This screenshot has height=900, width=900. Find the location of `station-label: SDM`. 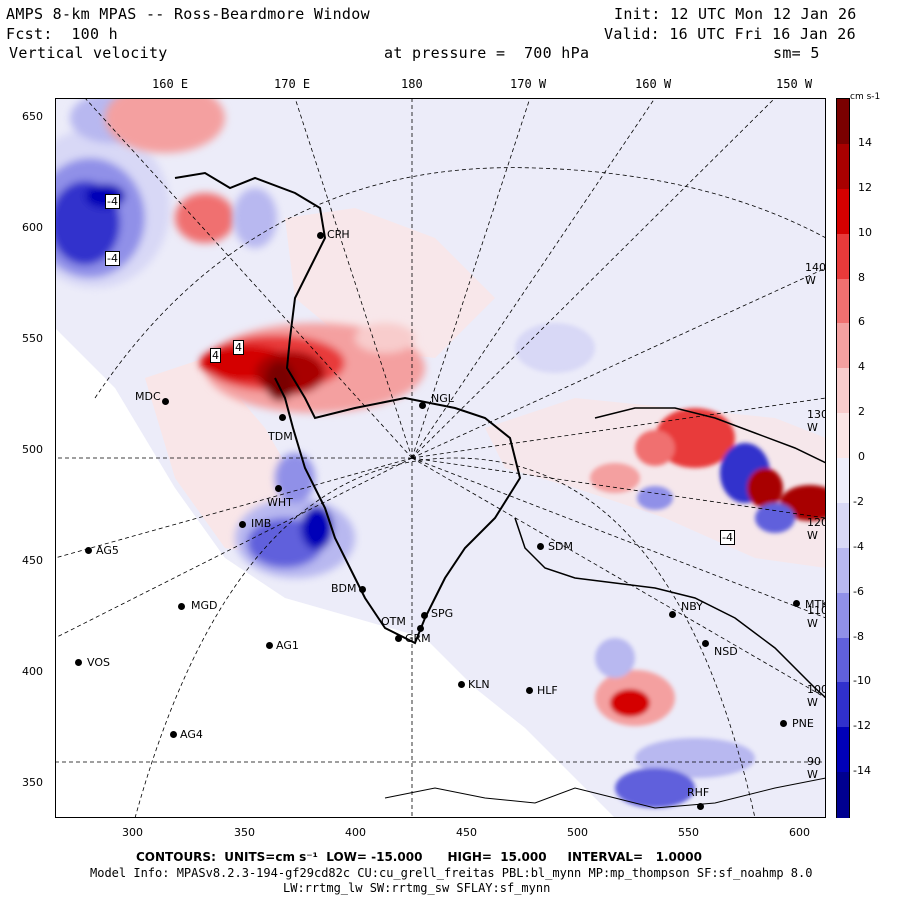

station-label: SDM is located at coordinates (560, 546).